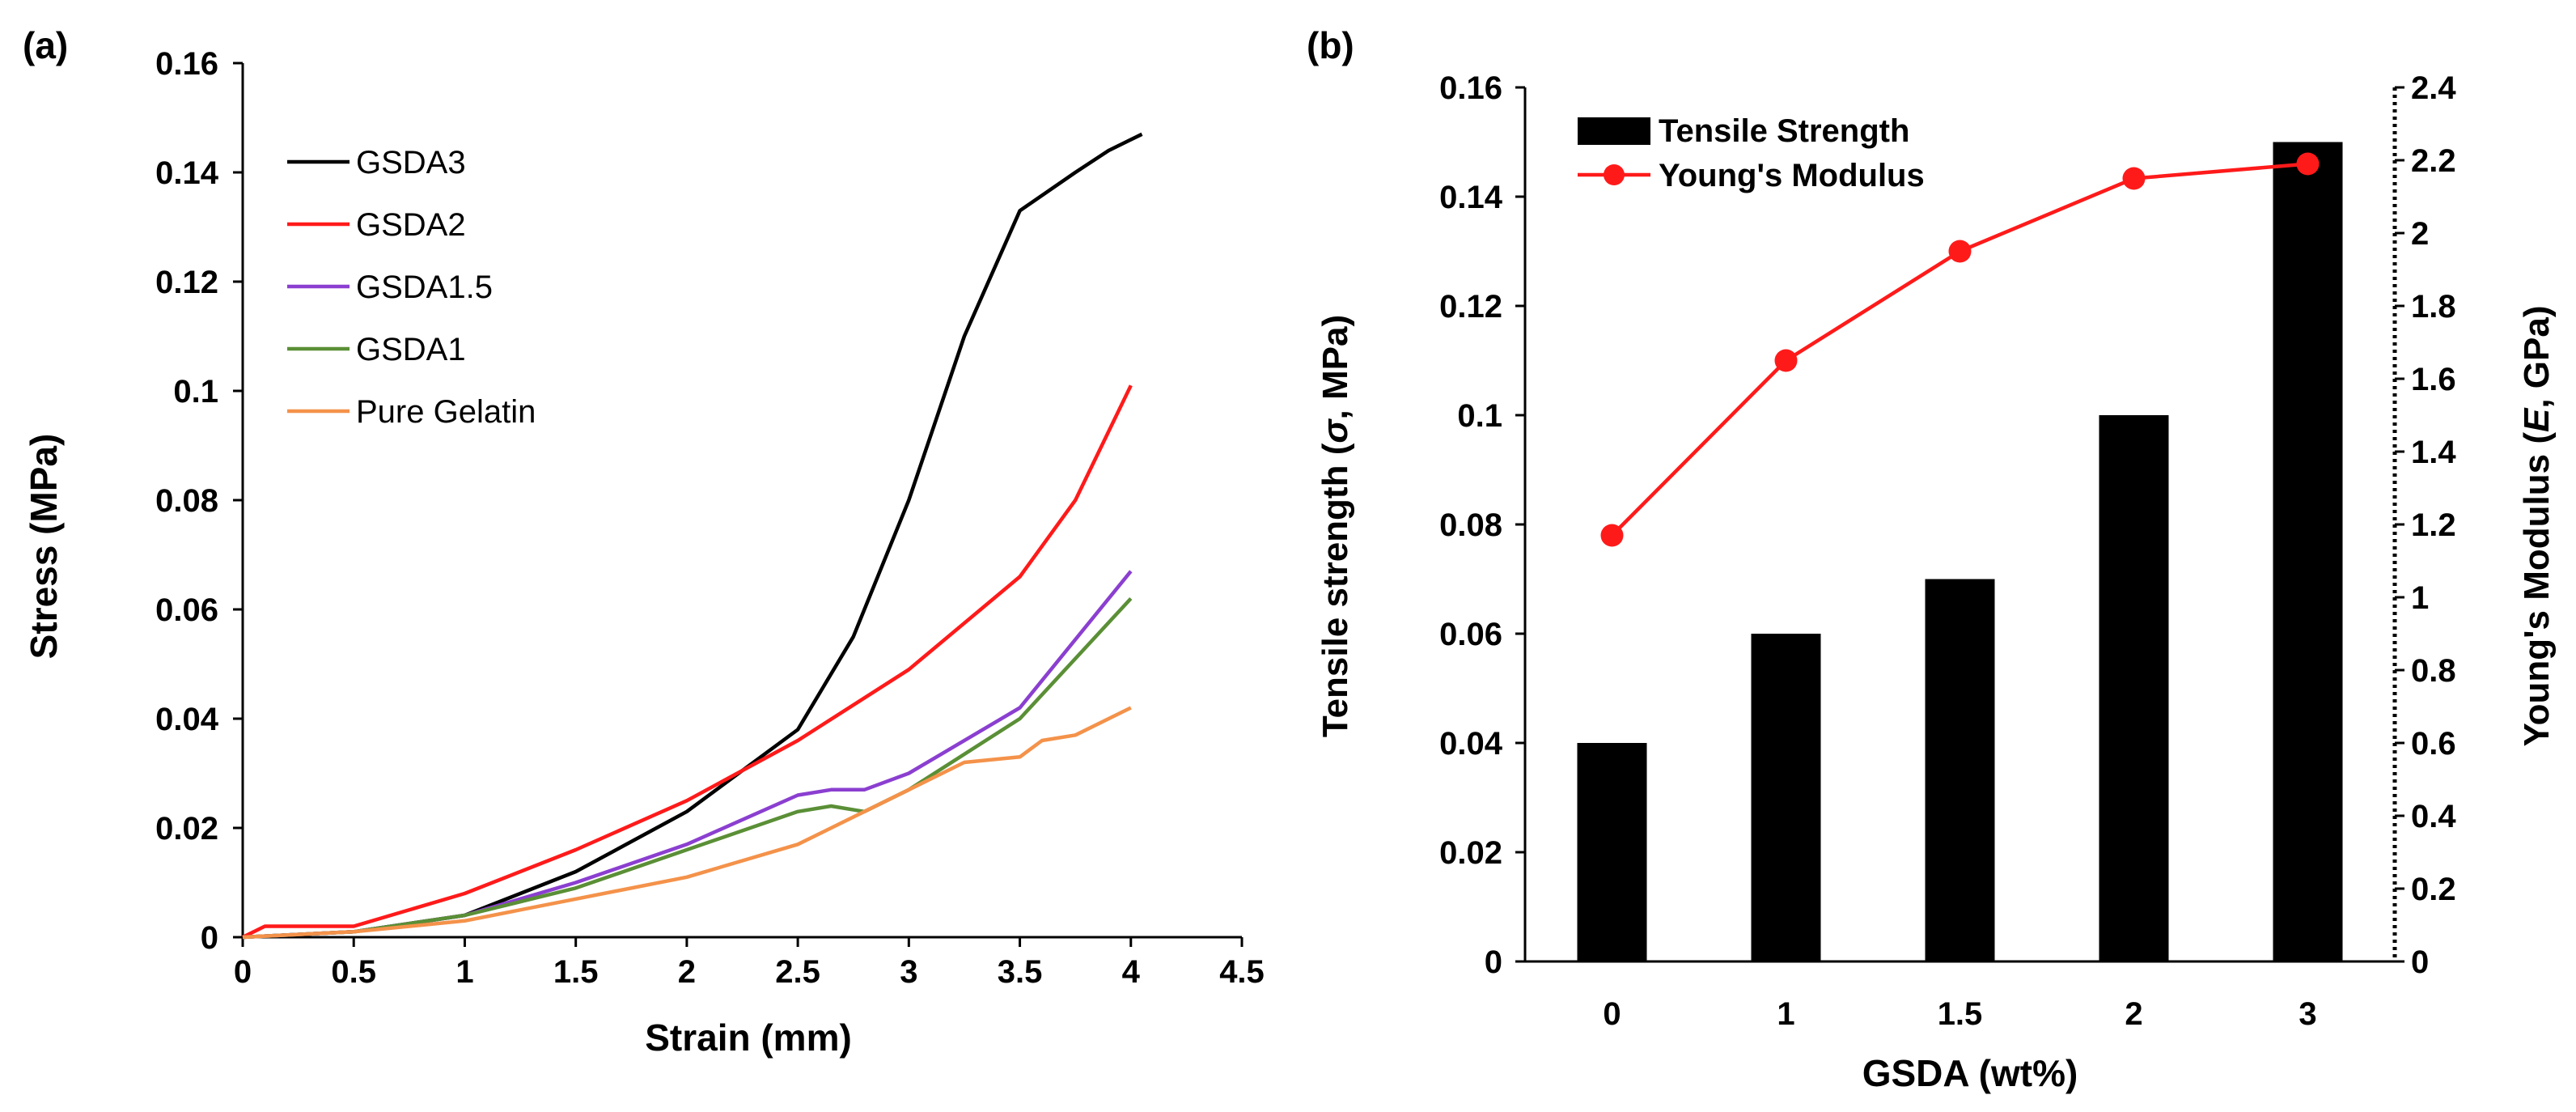  Describe the element at coordinates (411, 162) in the screenshot. I see `legend-label-gsda3: GSDA3` at that location.